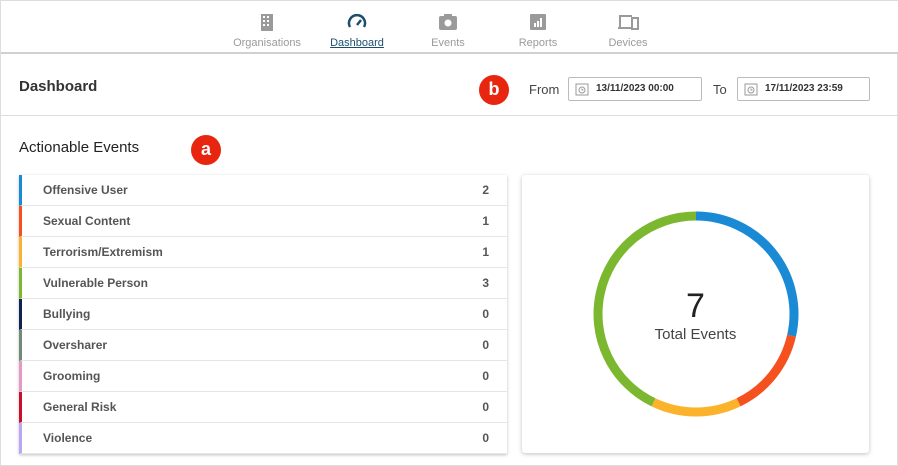 The image size is (898, 466). I want to click on nav-tab-organisations: Organisations, so click(267, 30).